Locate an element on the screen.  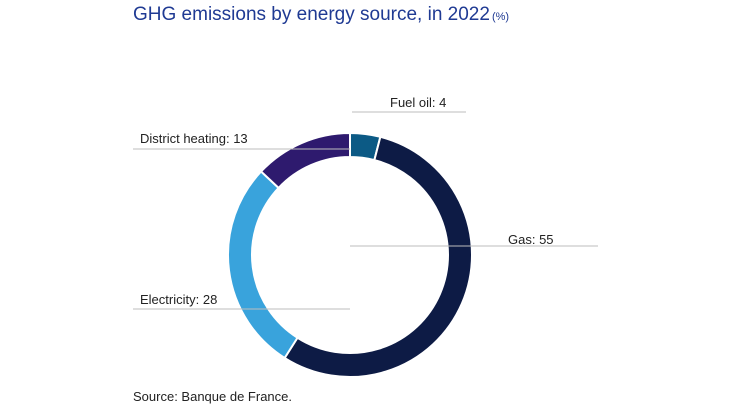
slice-electricity is located at coordinates (263, 265).